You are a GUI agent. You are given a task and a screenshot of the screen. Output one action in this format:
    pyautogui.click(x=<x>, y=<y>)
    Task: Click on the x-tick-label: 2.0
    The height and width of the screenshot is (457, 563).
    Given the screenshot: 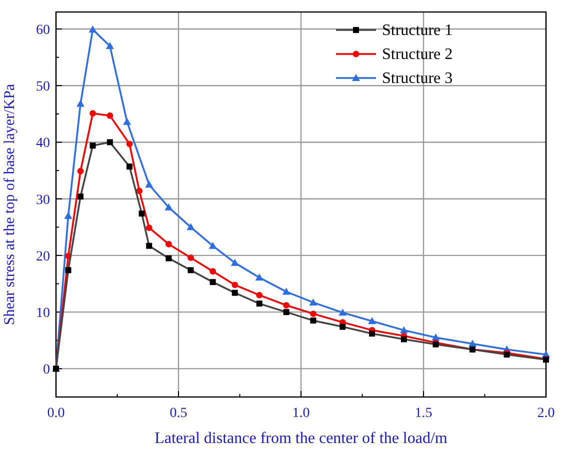 What is the action you would take?
    pyautogui.click(x=546, y=413)
    